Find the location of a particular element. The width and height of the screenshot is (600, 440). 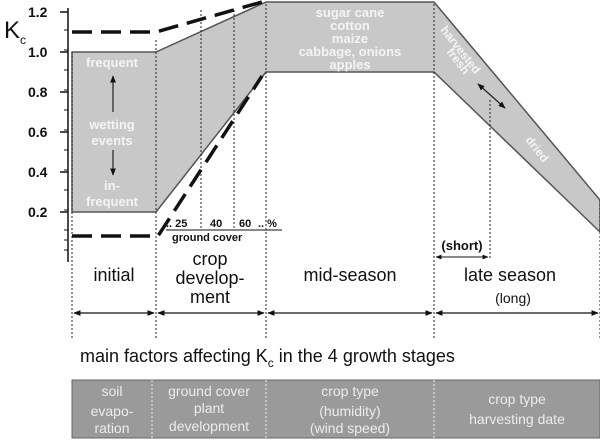

factor-late-line: harvesting date is located at coordinates (517, 419).